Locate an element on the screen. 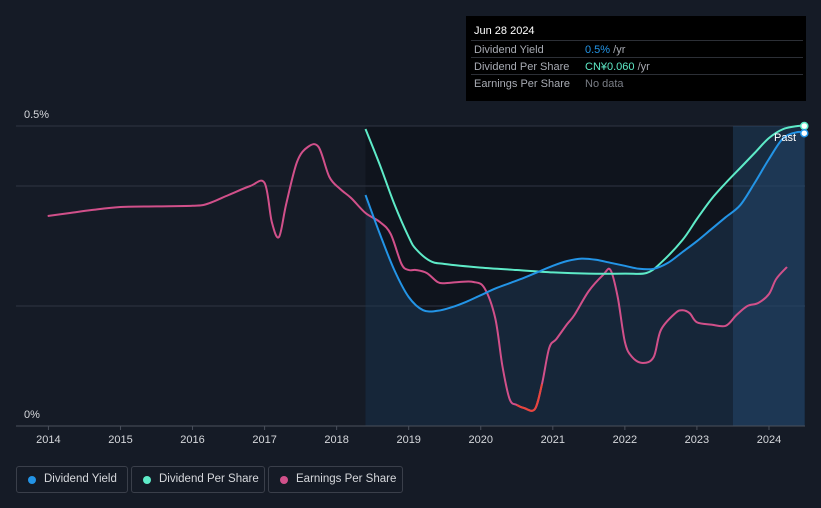 The image size is (821, 508). eps-low-segment is located at coordinates (529, 397).